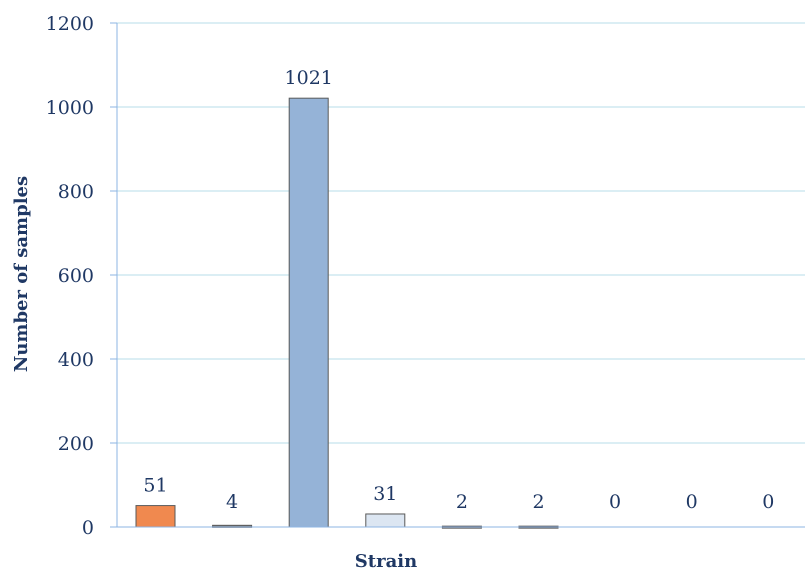  Describe the element at coordinates (385, 494) in the screenshot. I see `bar-value-label: 31` at that location.